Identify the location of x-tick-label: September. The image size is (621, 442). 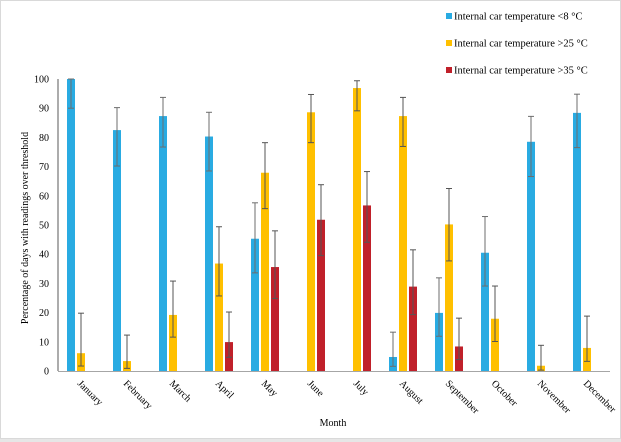
(462, 397).